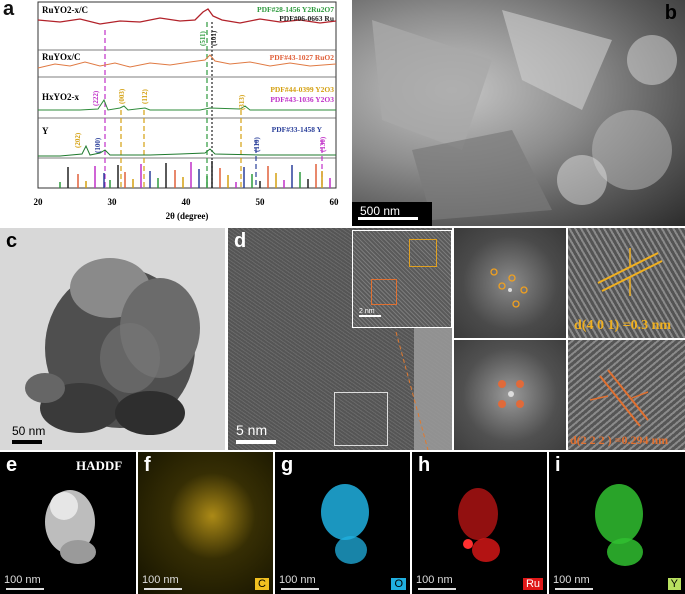 Image resolution: width=685 pixels, height=594 pixels. Describe the element at coordinates (160, 580) in the screenshot. I see `scale-label-f: 100 nm` at that location.